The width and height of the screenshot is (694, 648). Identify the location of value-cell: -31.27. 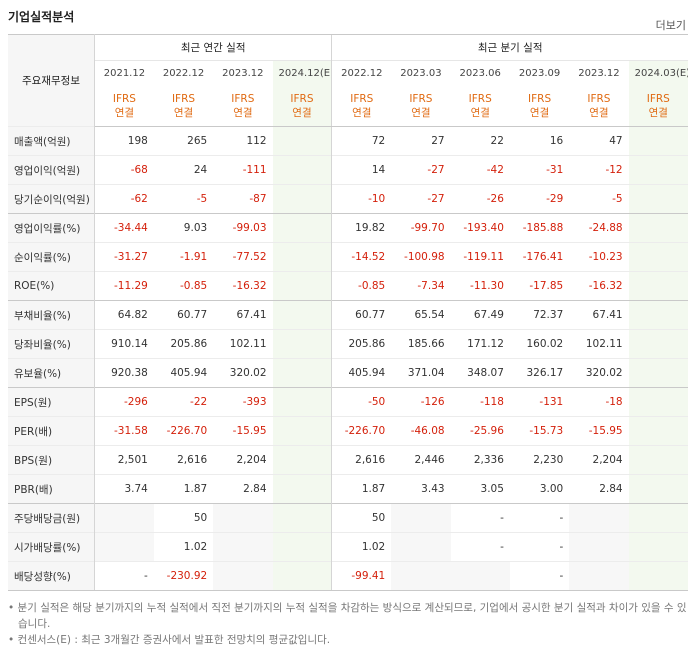
(123, 257).